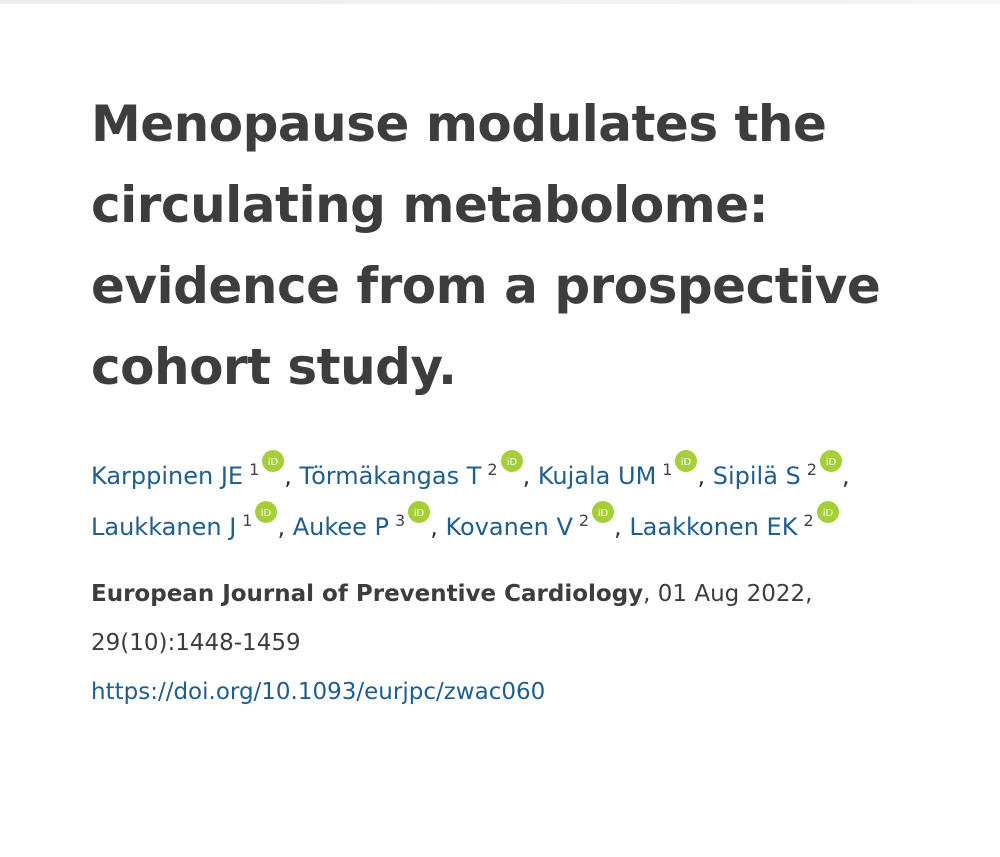 This screenshot has height=857, width=1000. Describe the element at coordinates (597, 476) in the screenshot. I see `author-link: Kujala UM` at that location.